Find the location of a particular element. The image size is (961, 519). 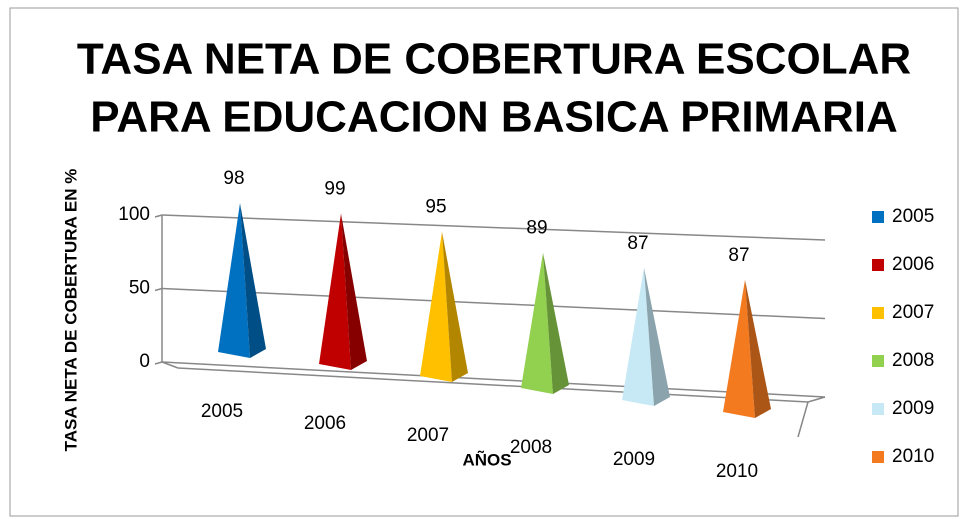

y-tick-label: 0 is located at coordinates (144, 361).